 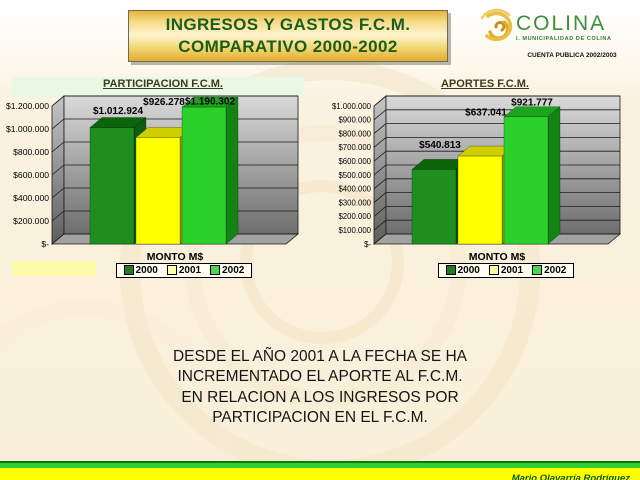 What do you see at coordinates (570, 476) in the screenshot?
I see `footer-author: Mario Olavarría Rodríguez` at bounding box center [570, 476].